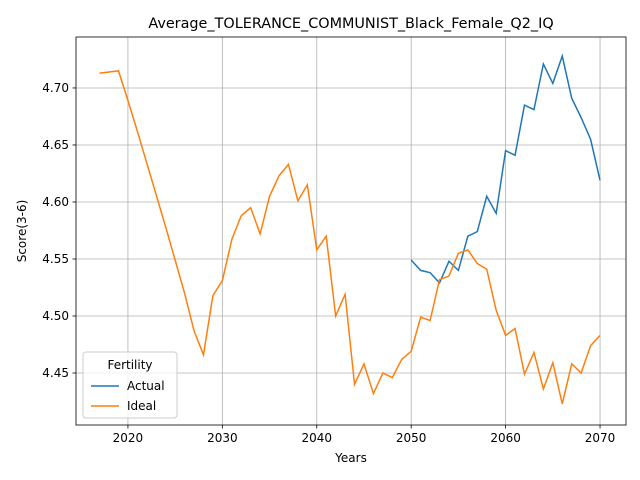 The height and width of the screenshot is (480, 640). Describe the element at coordinates (222, 438) in the screenshot. I see `x-tick-label: 2030` at that location.